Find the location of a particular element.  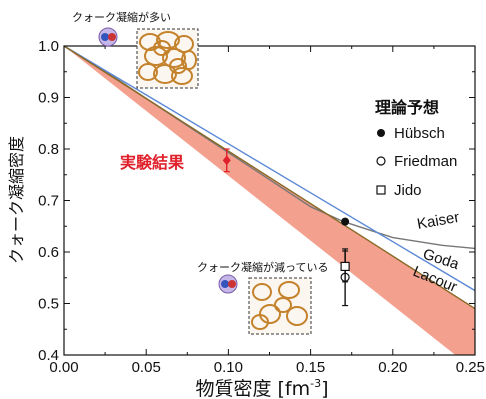

x-tick-label: 0.00 is located at coordinates (63, 367).